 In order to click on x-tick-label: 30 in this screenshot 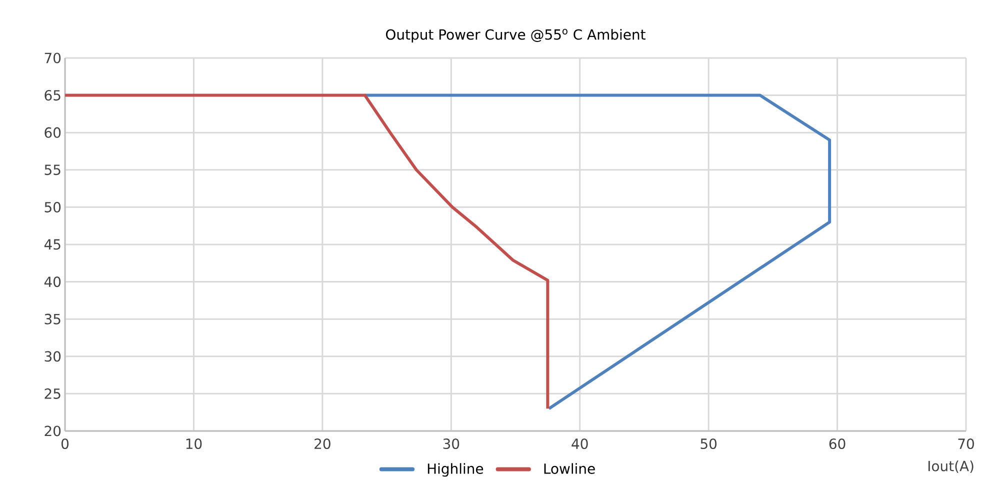, I will do `click(451, 444)`.